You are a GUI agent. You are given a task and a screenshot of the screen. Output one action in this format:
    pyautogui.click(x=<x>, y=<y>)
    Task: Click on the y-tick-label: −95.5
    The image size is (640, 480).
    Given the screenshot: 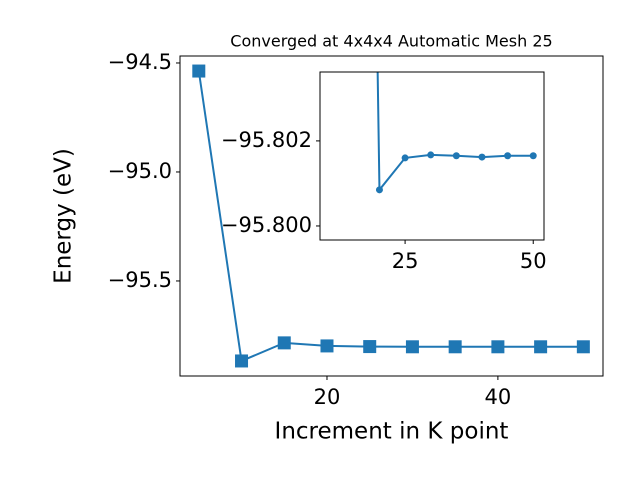 What is the action you would take?
    pyautogui.click(x=140, y=280)
    